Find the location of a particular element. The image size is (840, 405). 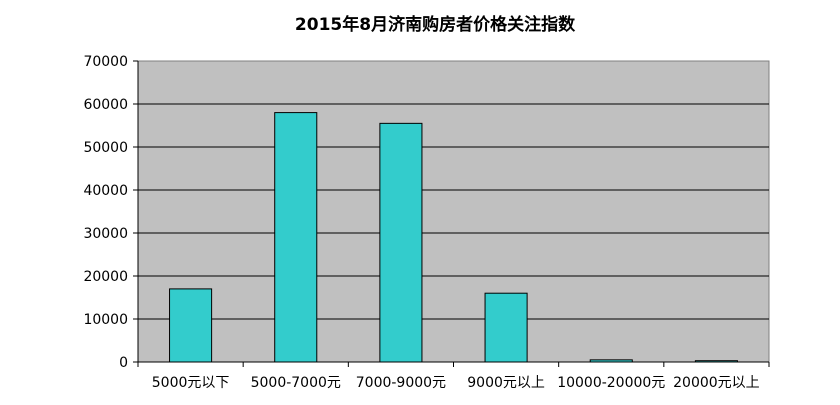

y-axis: 0 10000 20000 30000 40000 50000 60000 70000 is located at coordinates (111, 212).